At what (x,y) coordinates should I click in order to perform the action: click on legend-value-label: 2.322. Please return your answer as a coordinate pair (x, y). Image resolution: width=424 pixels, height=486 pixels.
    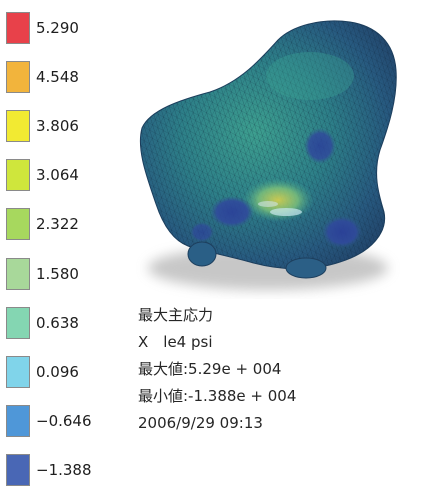
    Looking at the image, I should click on (57, 224).